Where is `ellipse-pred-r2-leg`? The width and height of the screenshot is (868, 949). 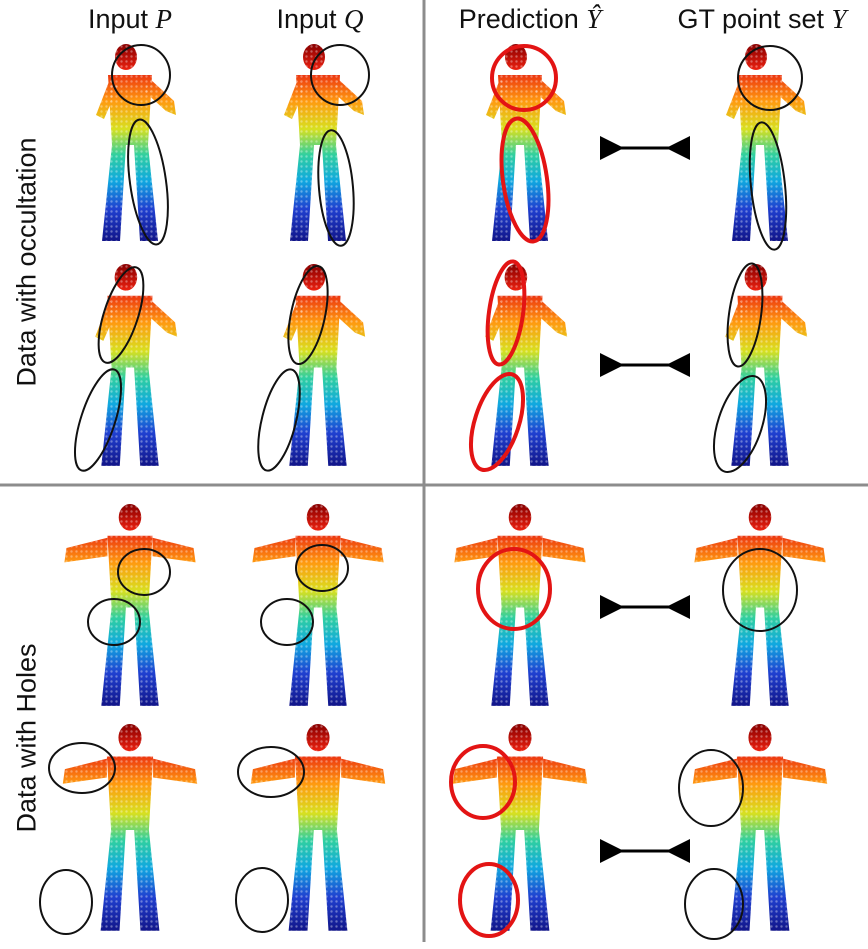
ellipse-pred-r2-leg is located at coordinates (497, 422).